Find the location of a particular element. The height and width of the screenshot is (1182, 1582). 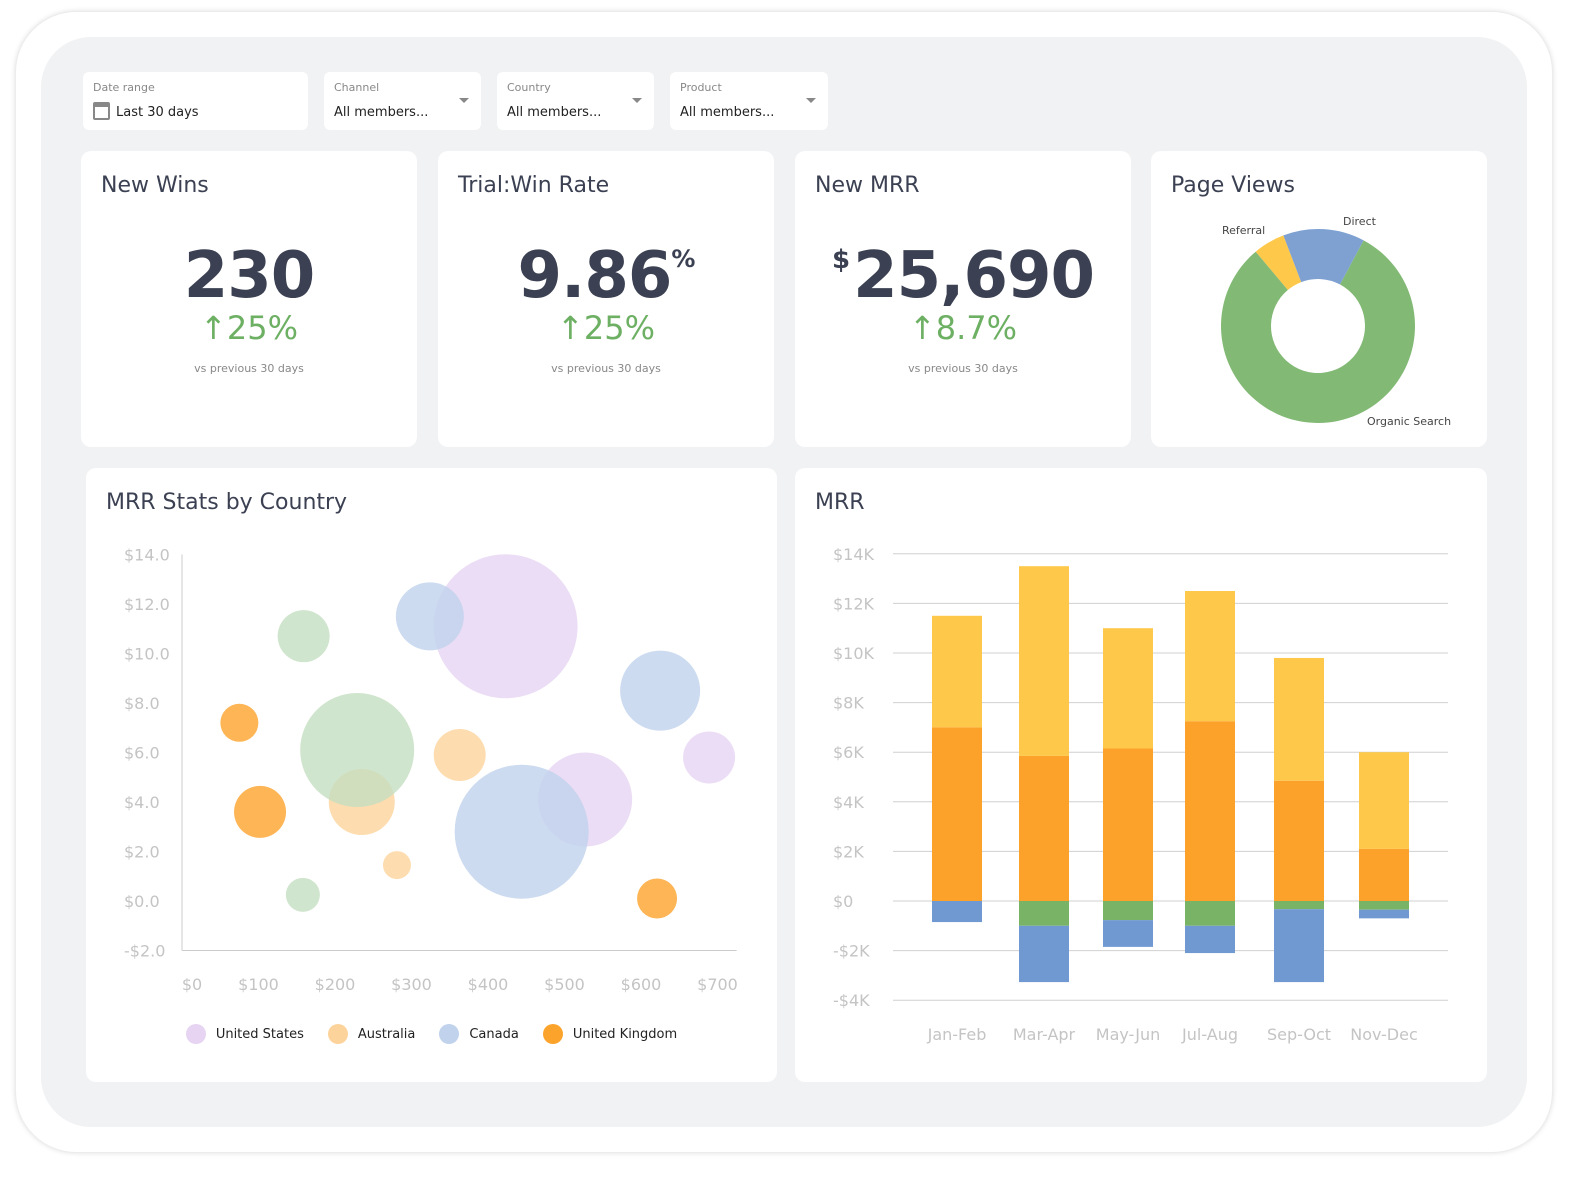

y-tick-label: $0 is located at coordinates (843, 901).